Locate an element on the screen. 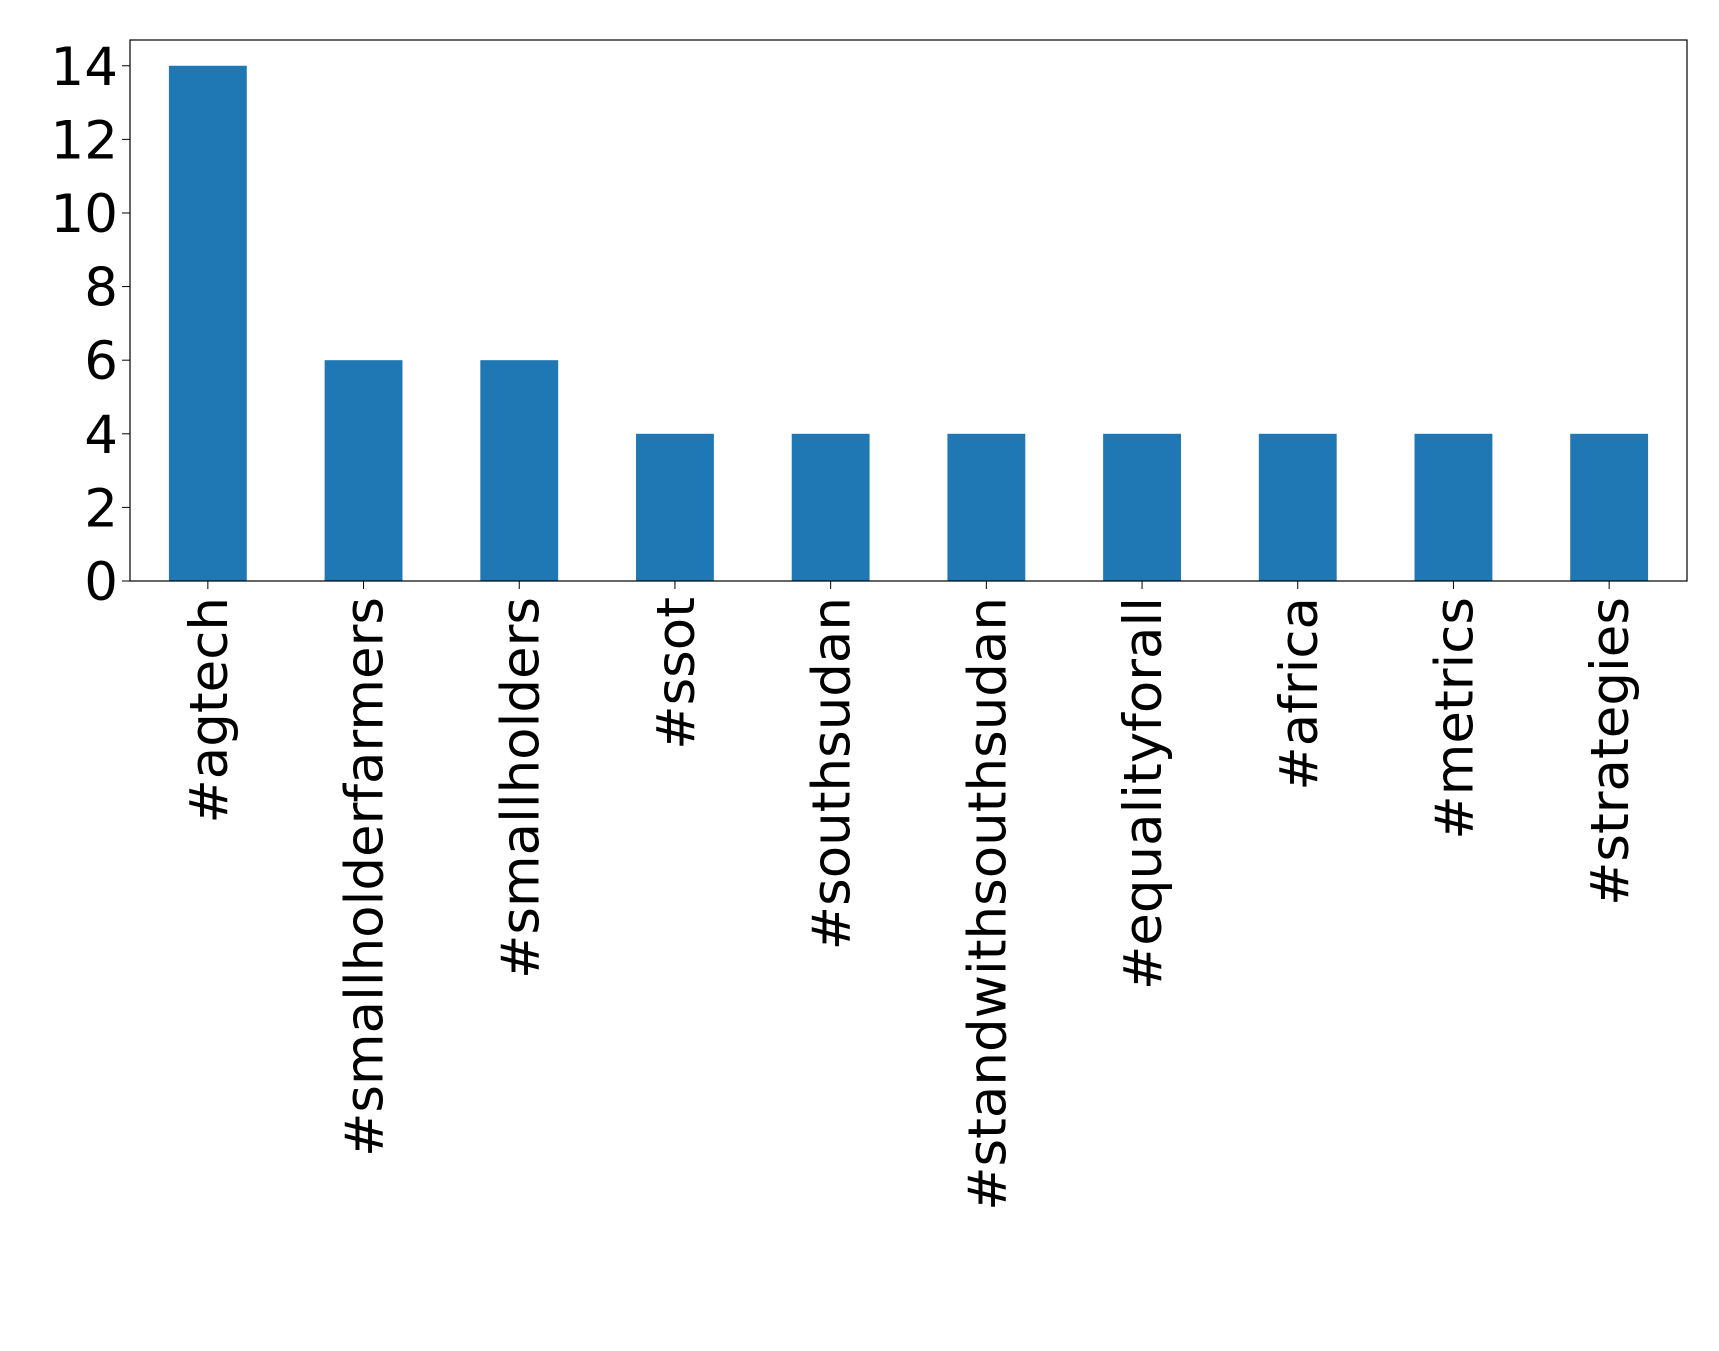  y-tick-label: 0 is located at coordinates (101, 582).